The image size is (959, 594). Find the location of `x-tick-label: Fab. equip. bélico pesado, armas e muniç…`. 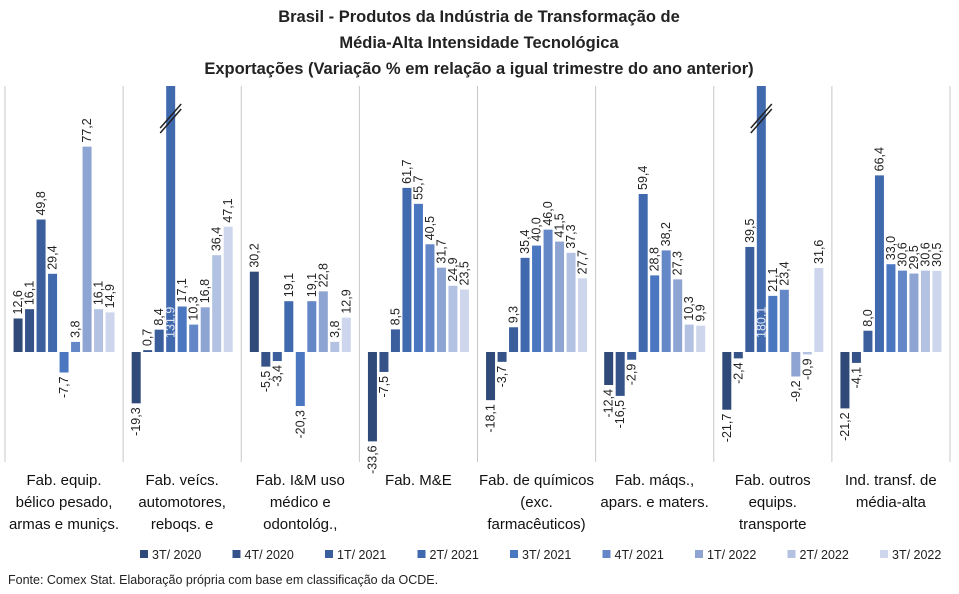

x-tick-label: Fab. equip. bélico pesado, armas e muniç… is located at coordinates (64, 502).